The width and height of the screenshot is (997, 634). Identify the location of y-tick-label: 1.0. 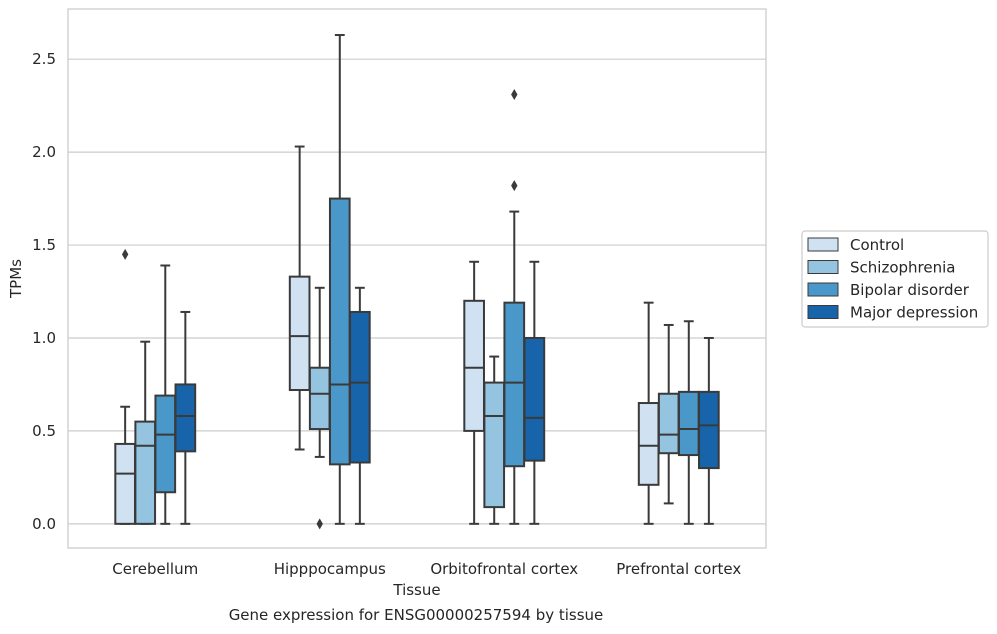
(44, 338).